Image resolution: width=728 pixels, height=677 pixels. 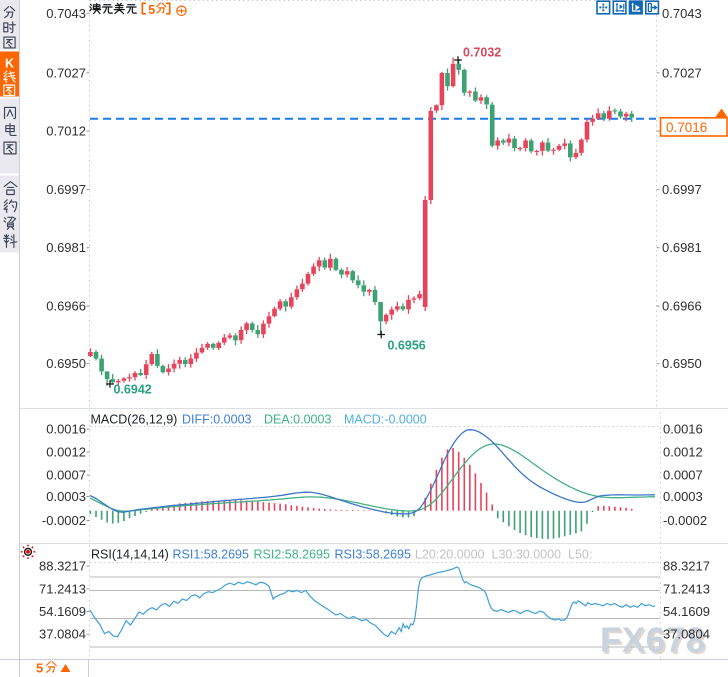 I want to click on svg-text: RSI2:58.2695, so click(x=292, y=555).